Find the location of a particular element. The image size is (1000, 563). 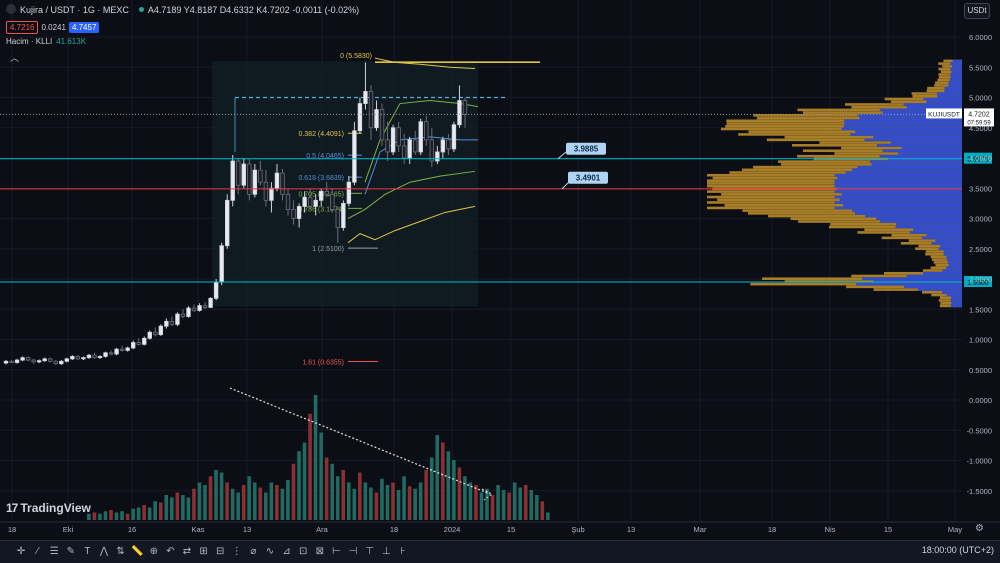

y-tick-label: 2.0000 is located at coordinates (980, 279).